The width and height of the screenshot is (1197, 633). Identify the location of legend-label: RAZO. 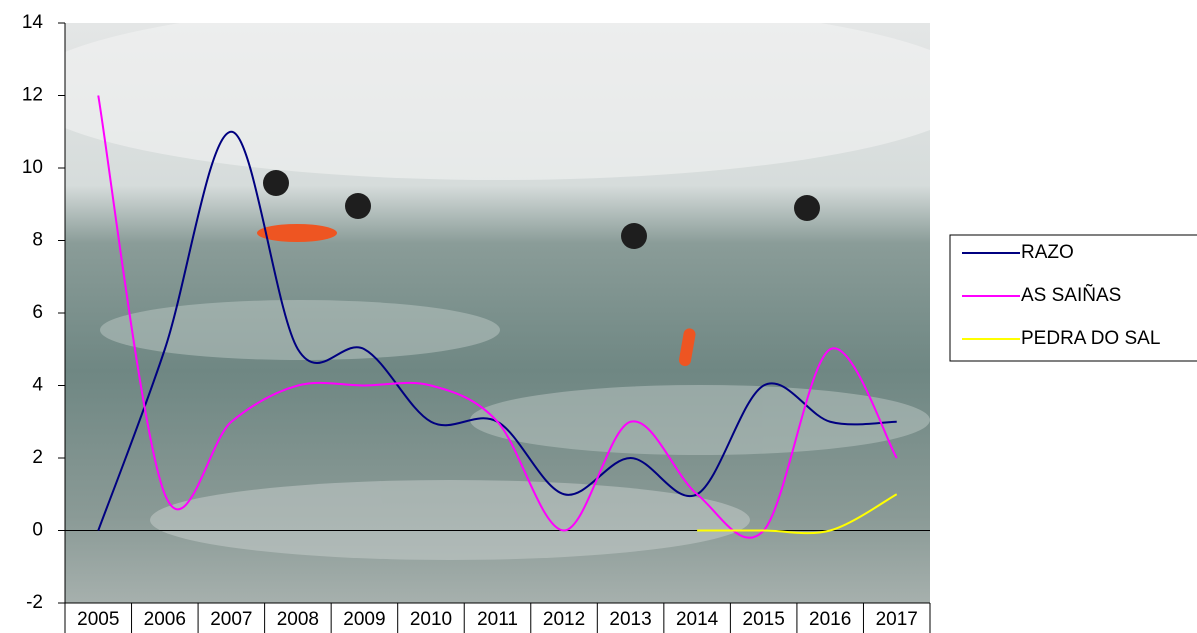
(1047, 252).